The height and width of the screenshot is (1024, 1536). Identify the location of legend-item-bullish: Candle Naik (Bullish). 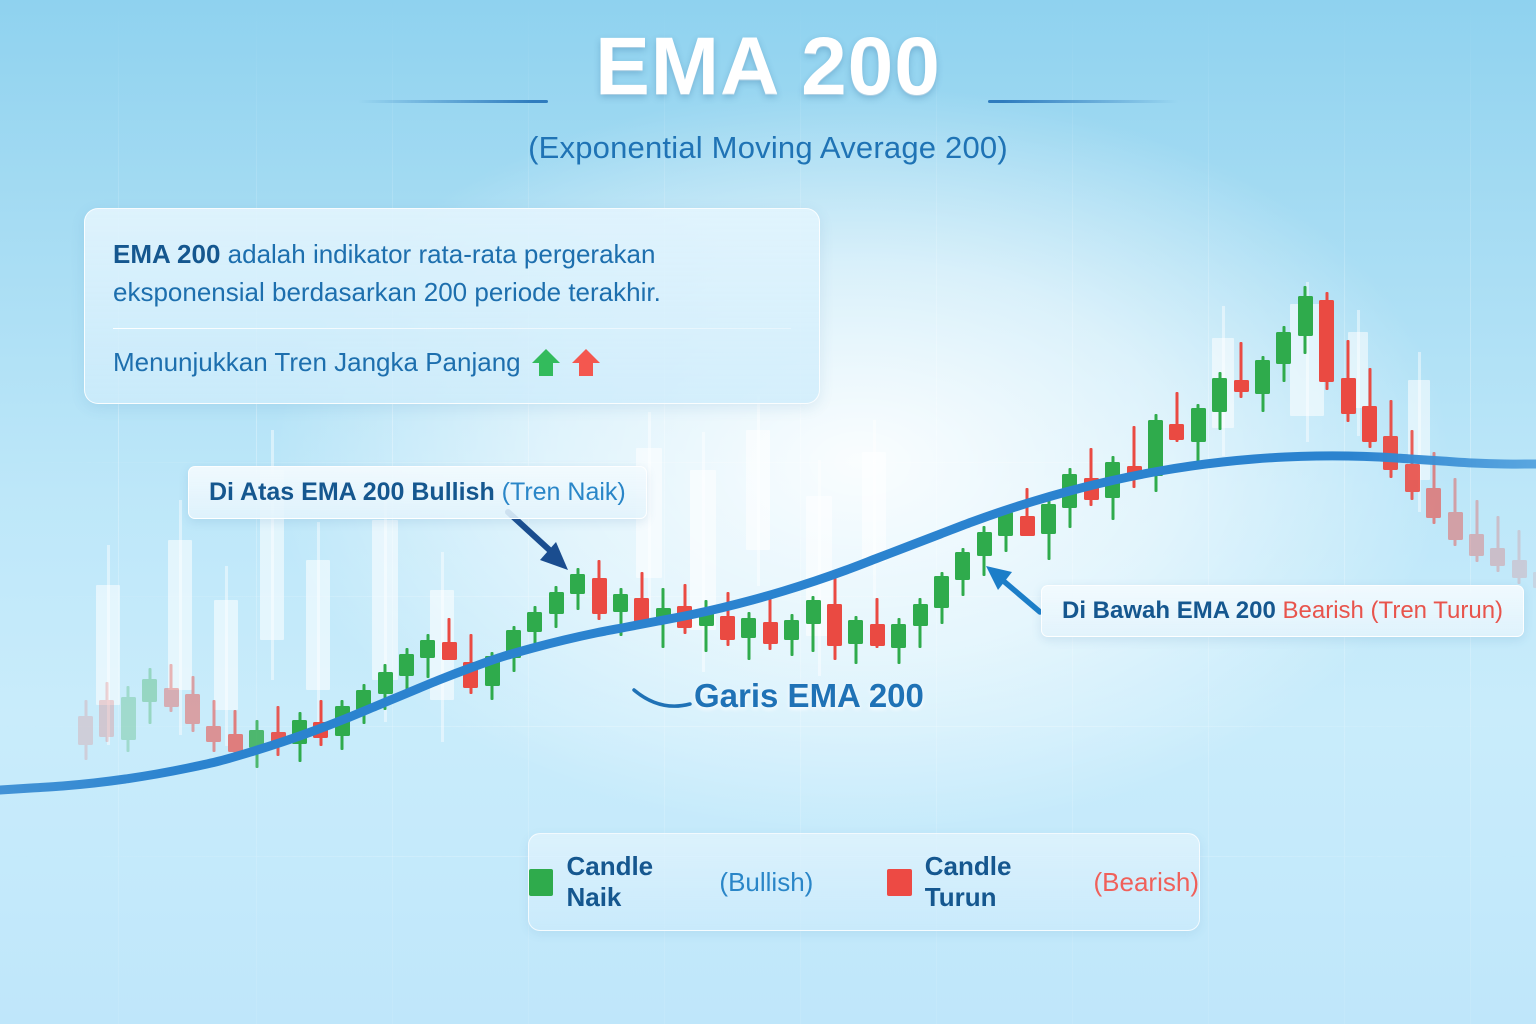
(671, 882).